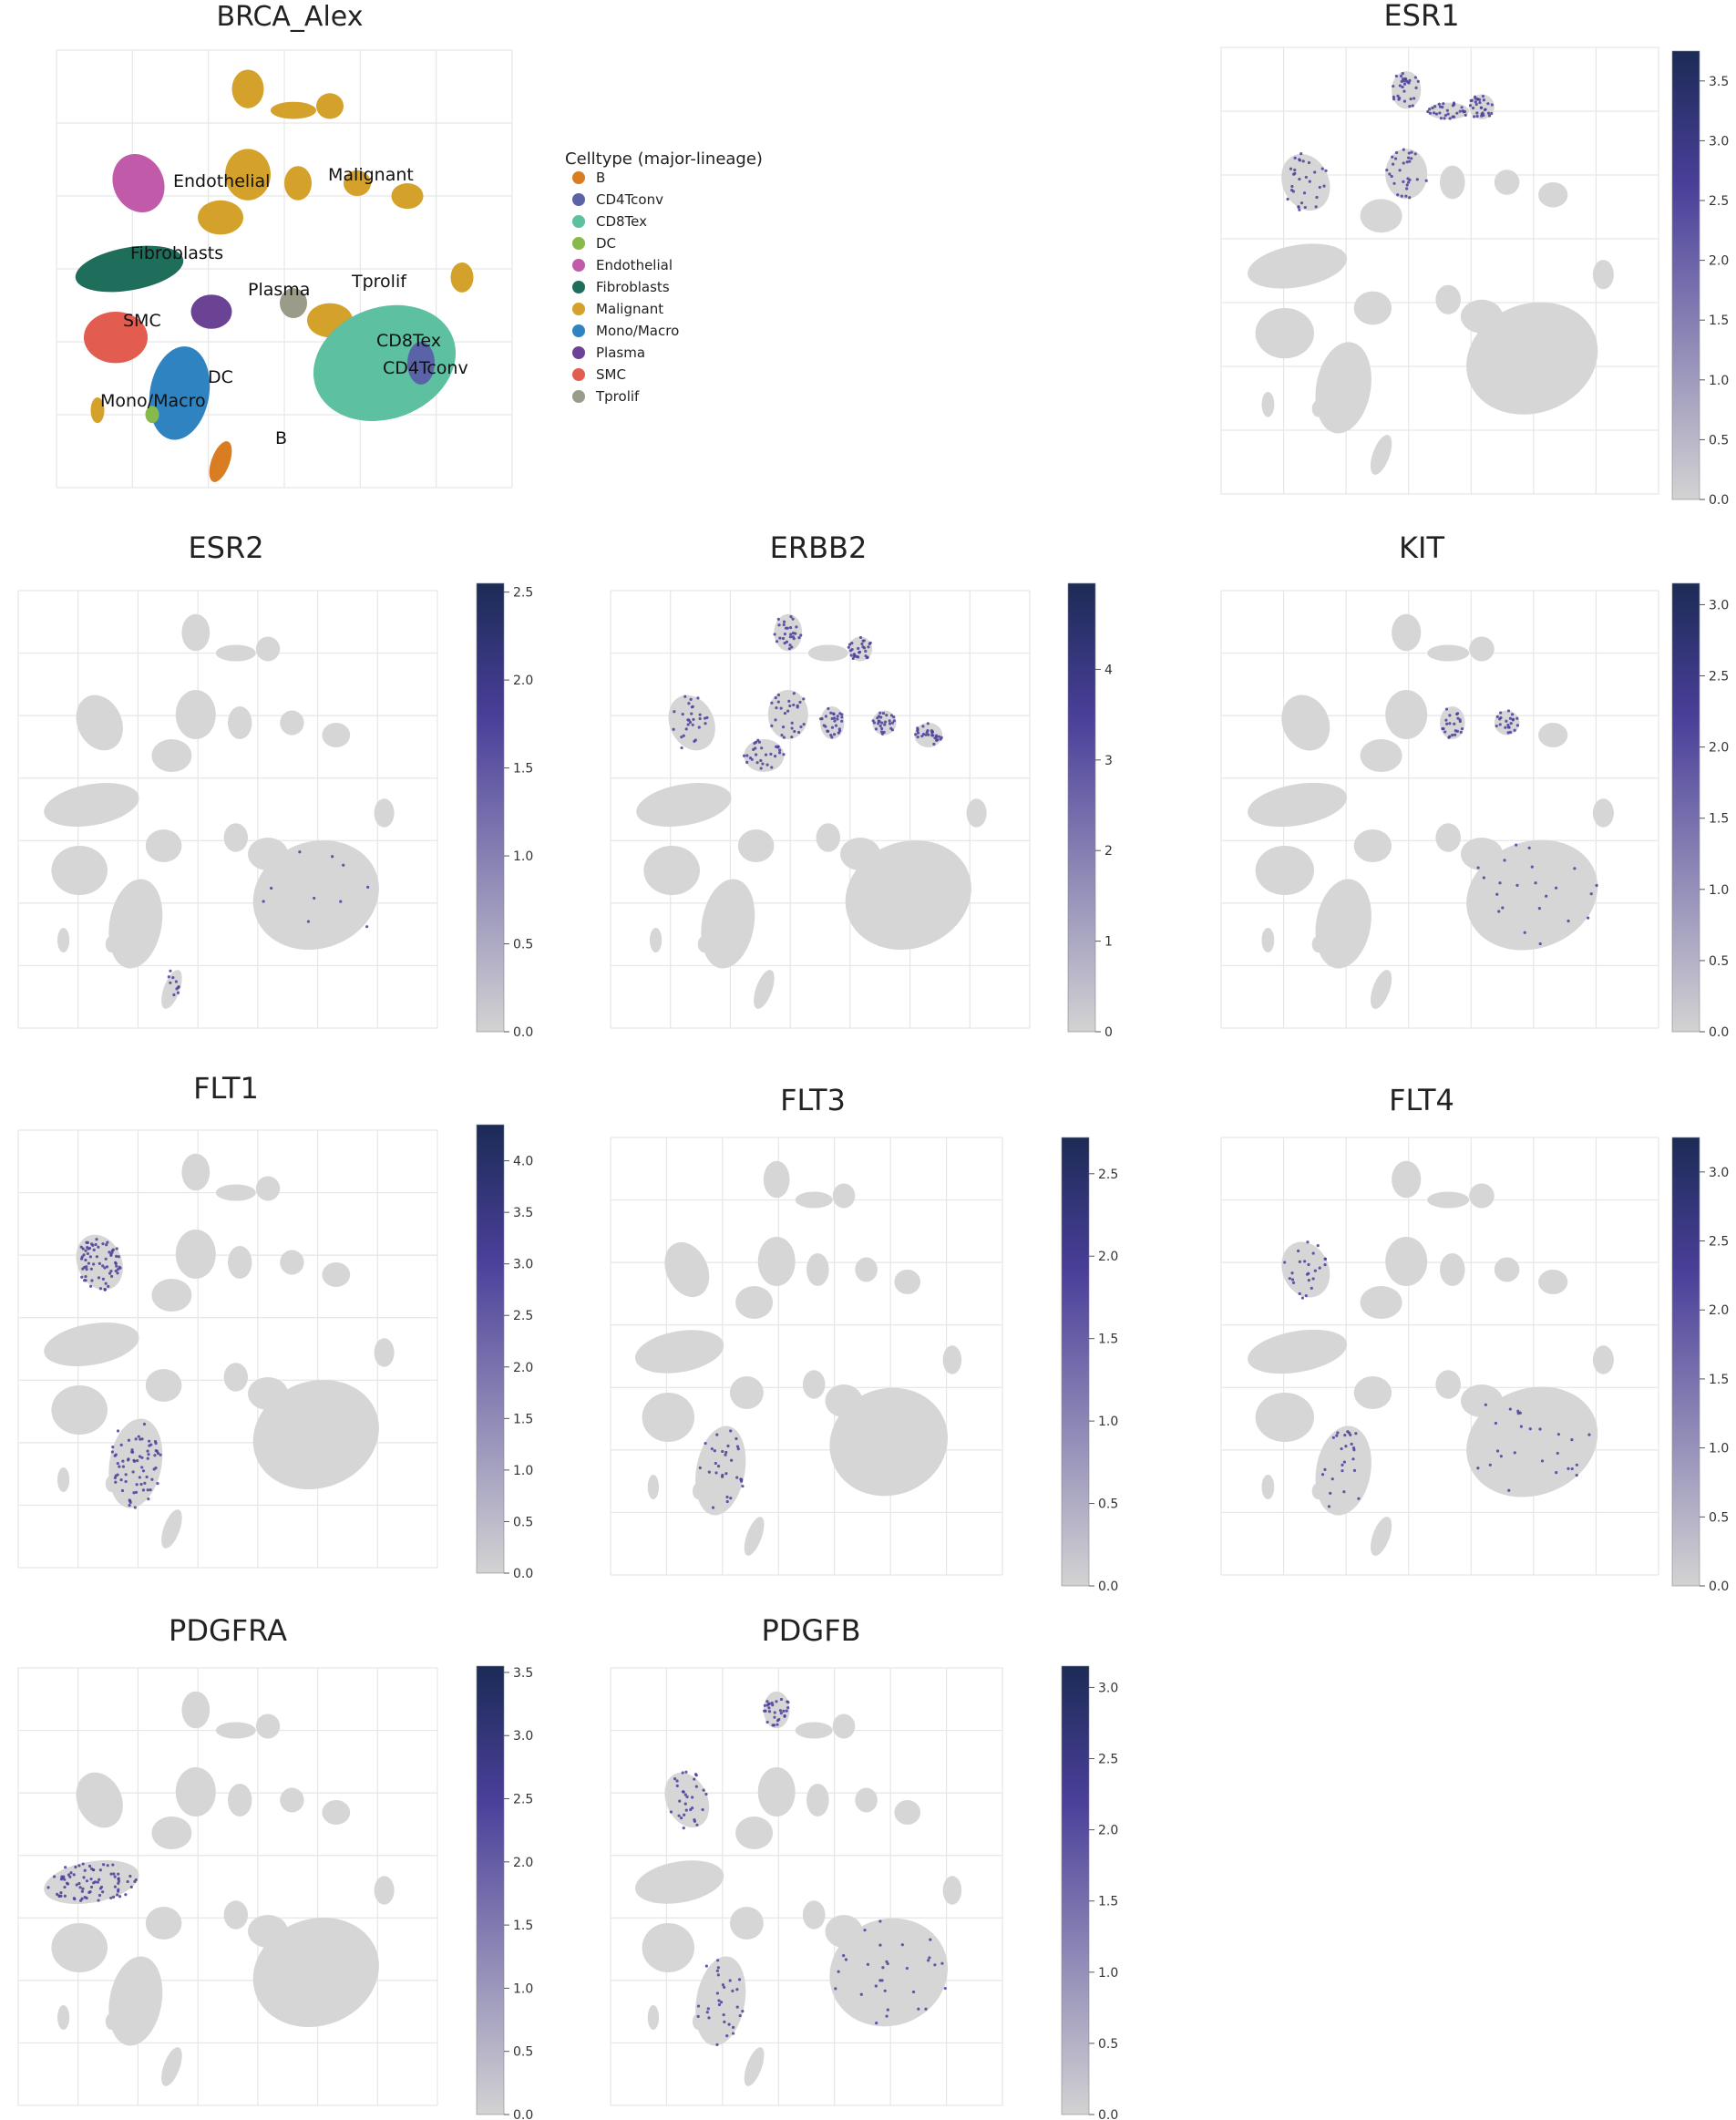  What do you see at coordinates (523, 1574) in the screenshot?
I see `colorbar-tick-label: 0.0` at bounding box center [523, 1574].